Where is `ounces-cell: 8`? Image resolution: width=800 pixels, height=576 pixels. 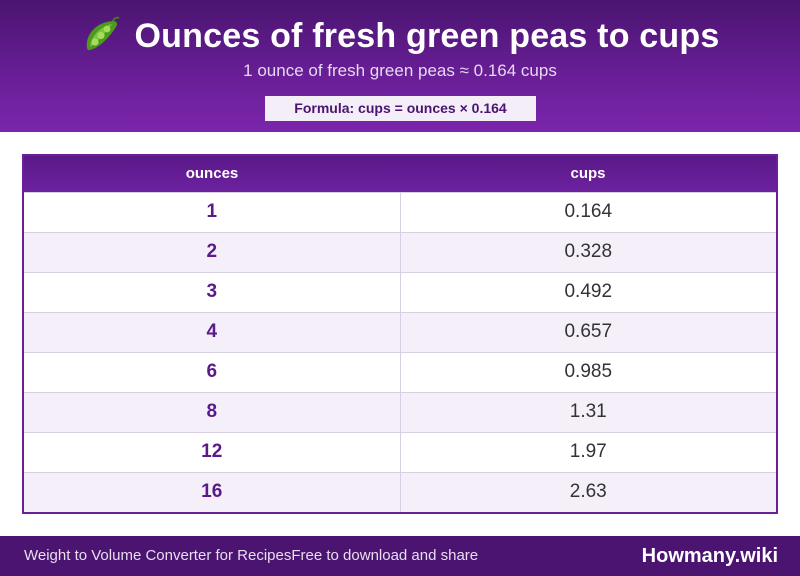 ounces-cell: 8 is located at coordinates (212, 411).